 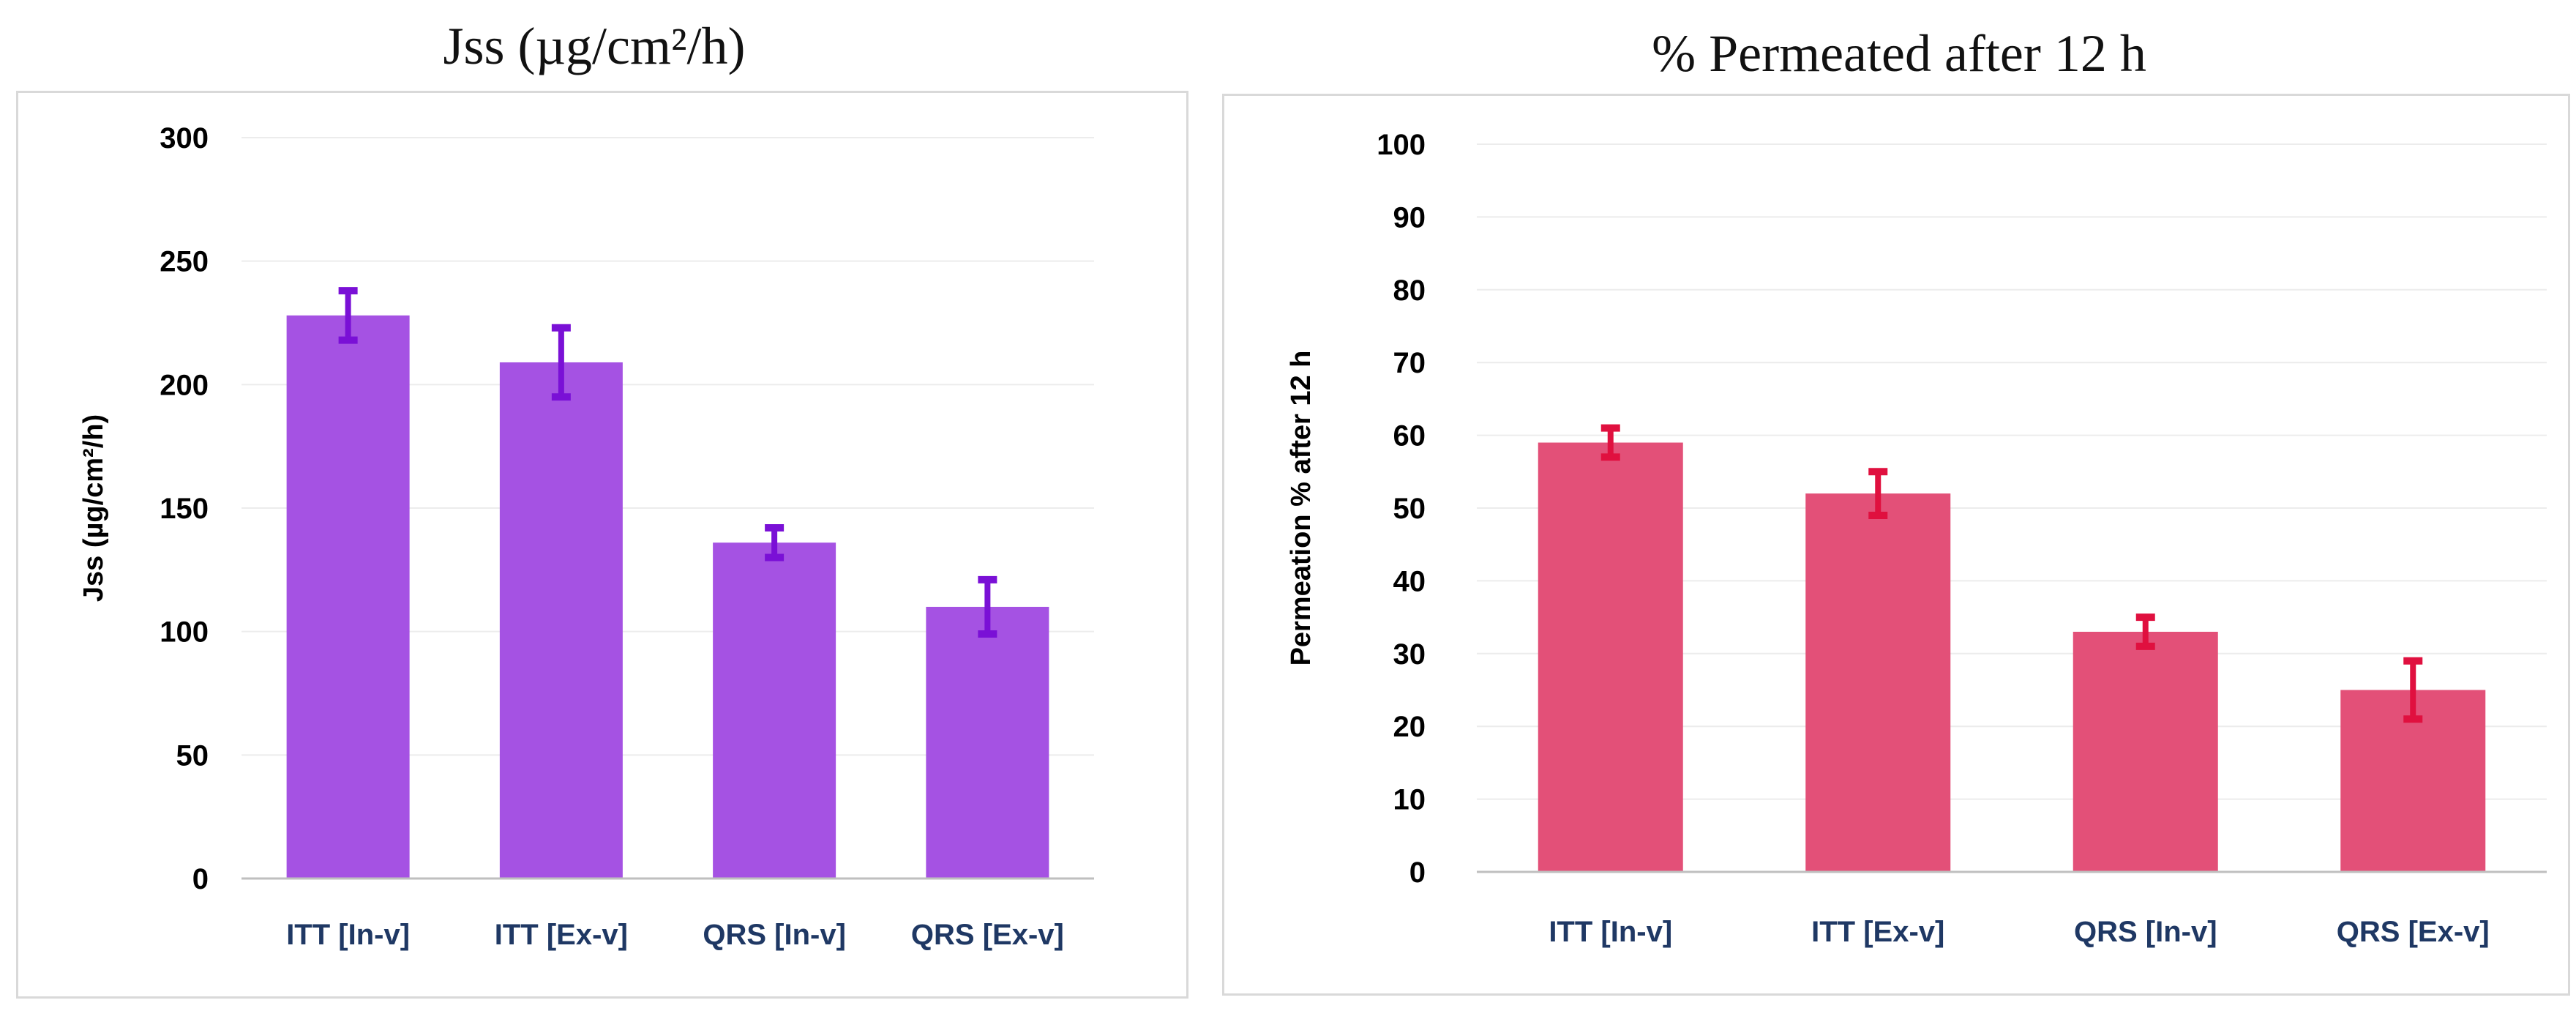 I want to click on chart-1-x-tick-label: QRS [Ex-v], so click(x=987, y=935).